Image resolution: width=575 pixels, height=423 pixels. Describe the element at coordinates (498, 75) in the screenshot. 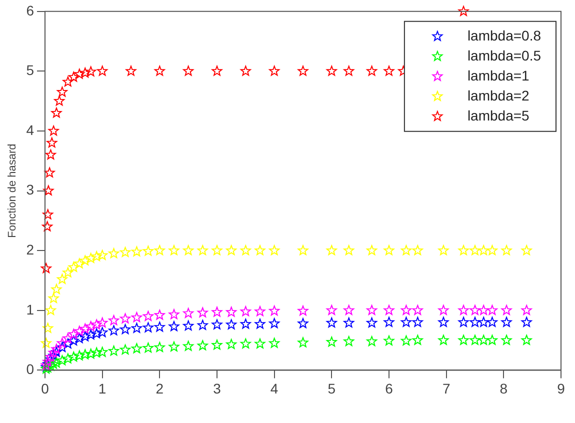

I see `legend-label: lambda=1` at that location.